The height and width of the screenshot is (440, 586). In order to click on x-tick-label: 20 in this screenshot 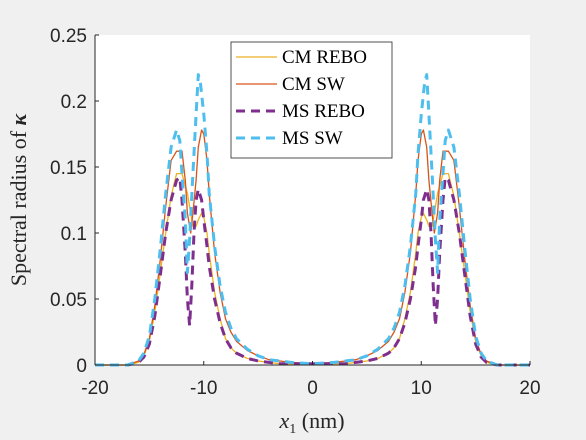, I will do `click(529, 388)`.